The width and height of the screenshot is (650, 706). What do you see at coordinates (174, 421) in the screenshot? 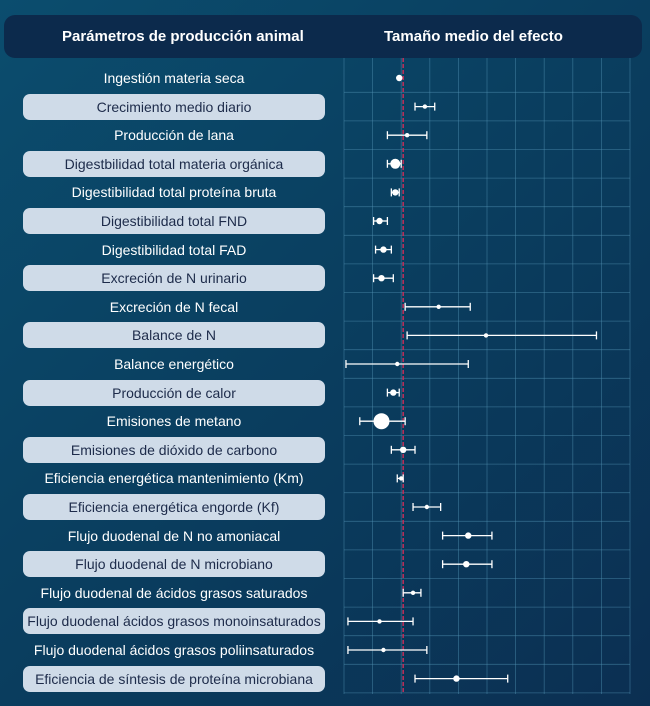
I see `parameter-label: Emisiones de metano` at bounding box center [174, 421].